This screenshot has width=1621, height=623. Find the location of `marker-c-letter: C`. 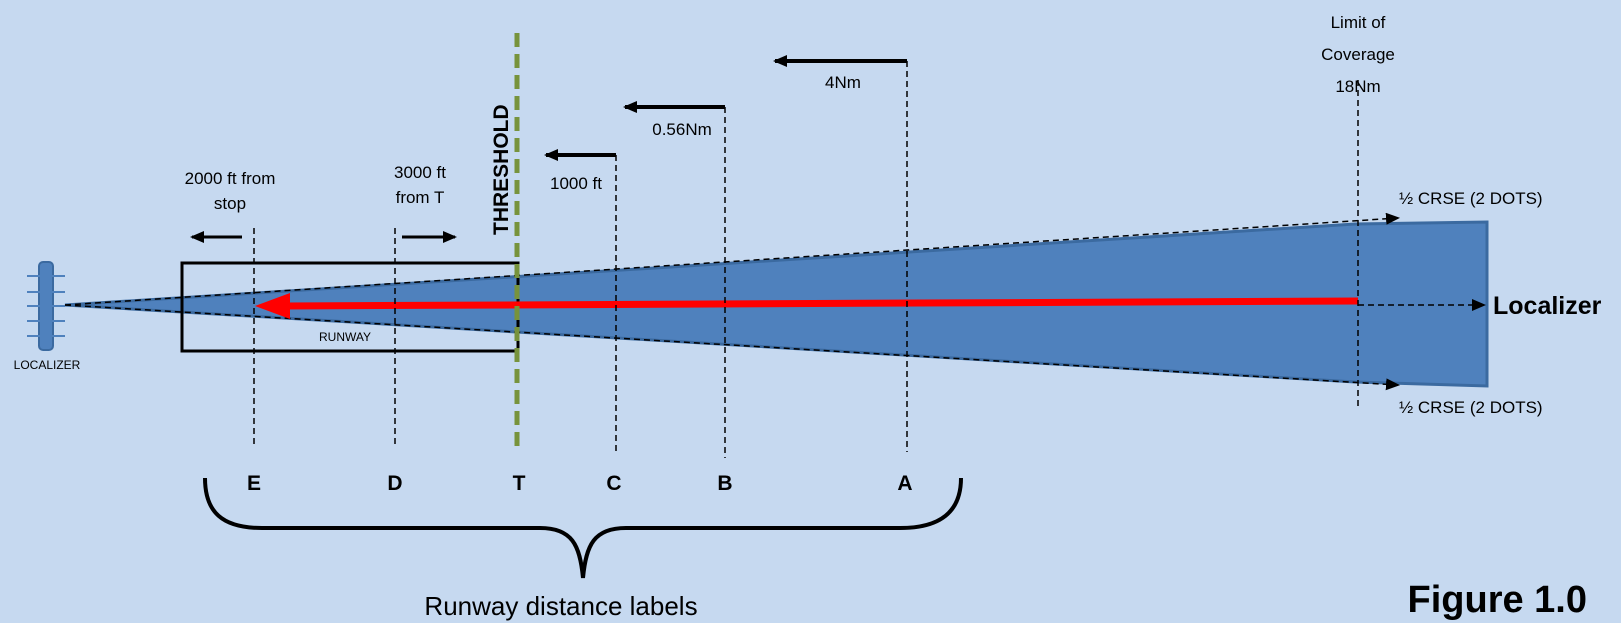

marker-c-letter: C is located at coordinates (613, 483).